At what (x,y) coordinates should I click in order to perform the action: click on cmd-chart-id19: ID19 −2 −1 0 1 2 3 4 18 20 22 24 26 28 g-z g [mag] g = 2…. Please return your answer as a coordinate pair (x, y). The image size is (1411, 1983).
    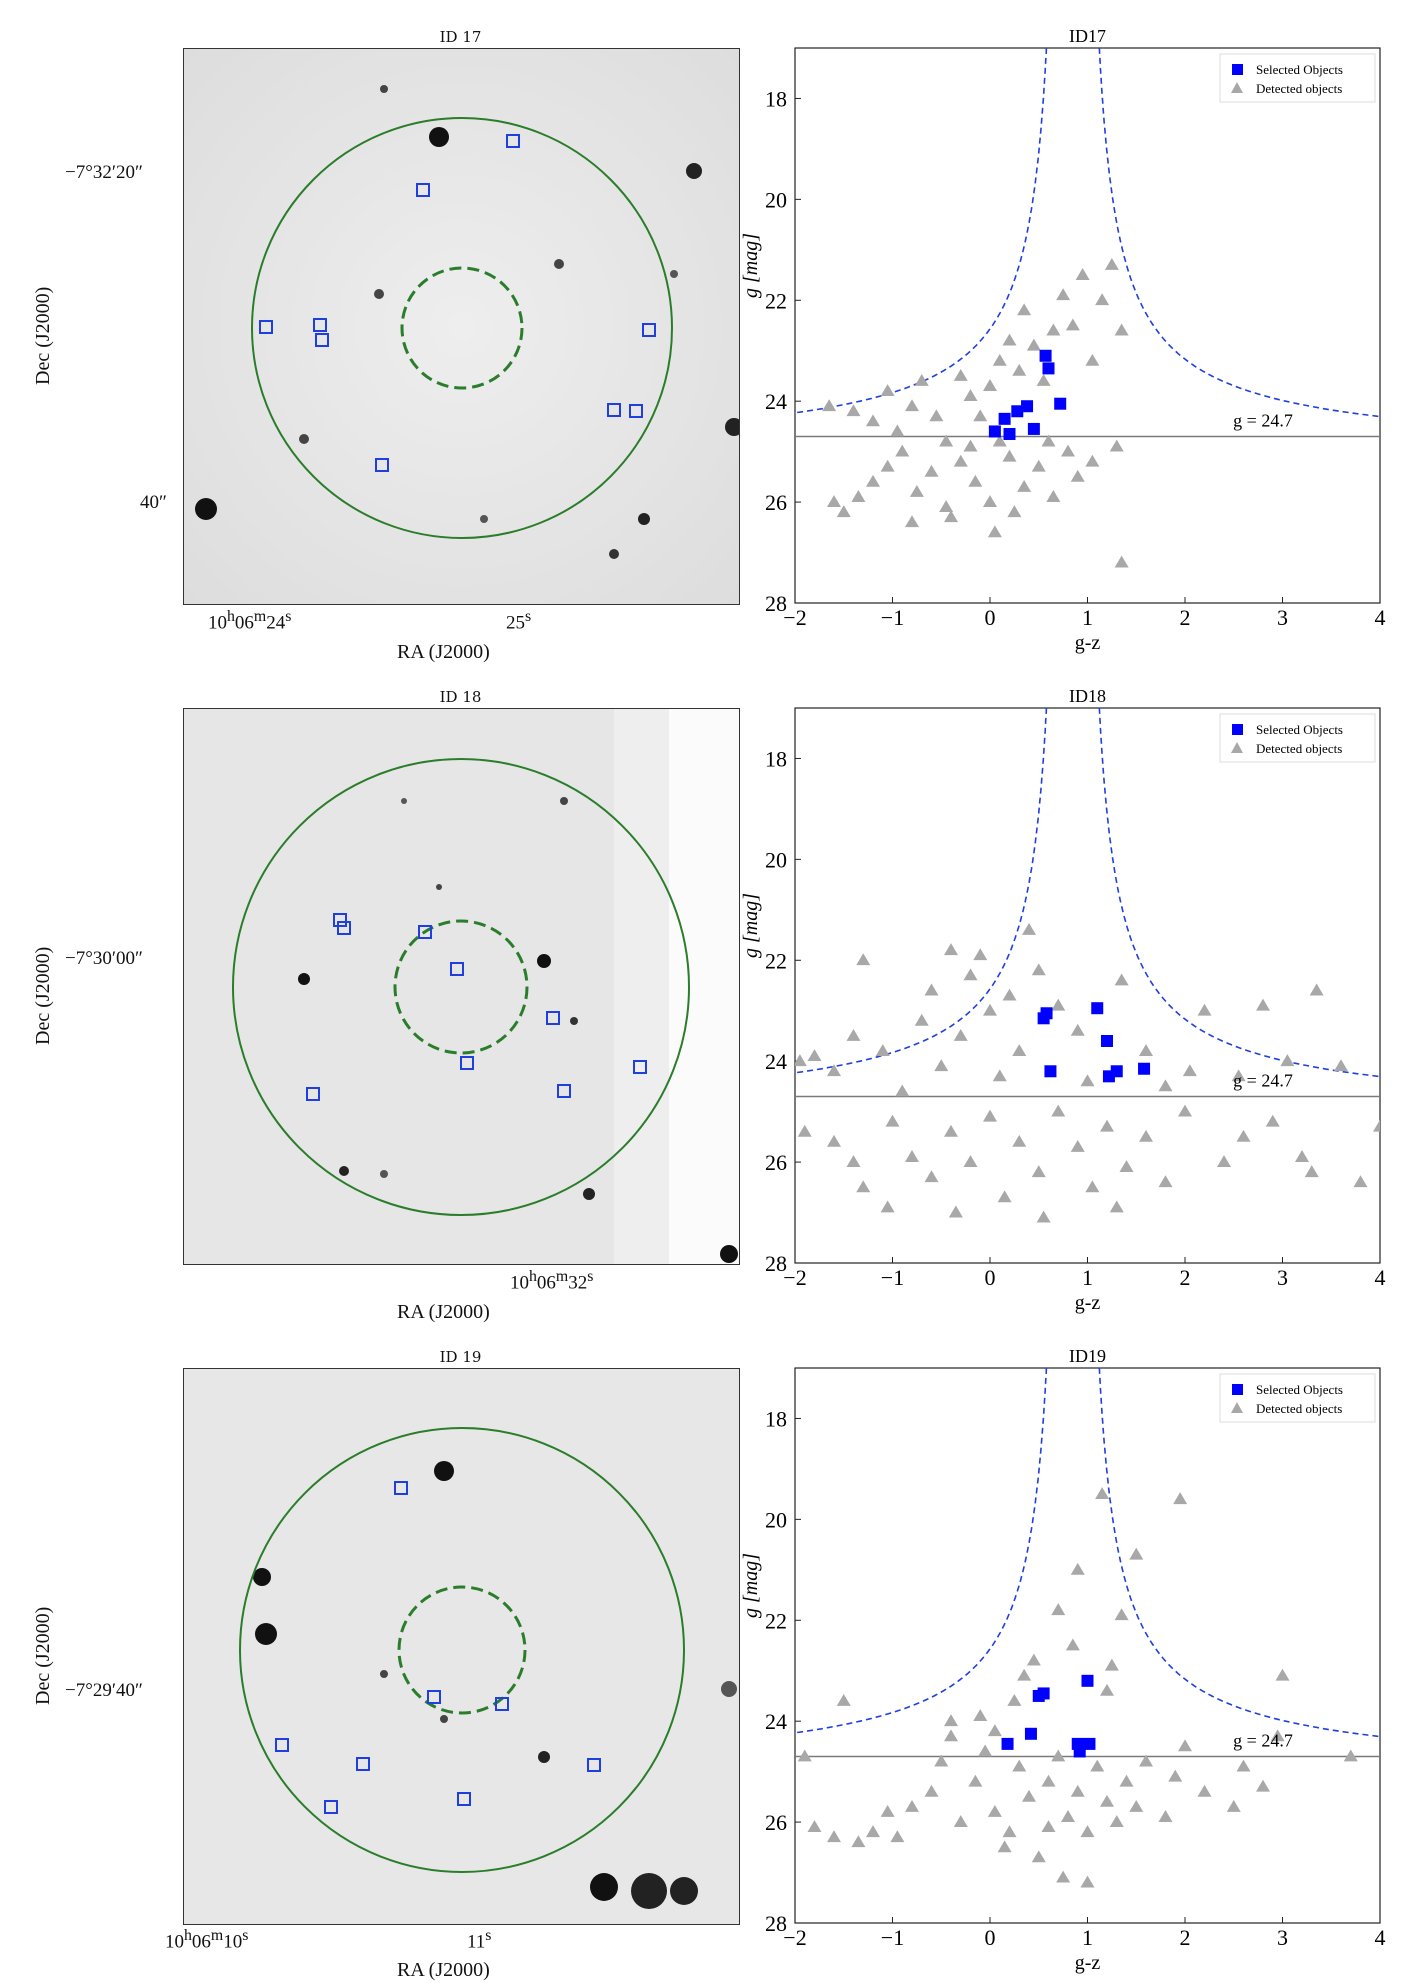
    Looking at the image, I should click on (1063, 1660).